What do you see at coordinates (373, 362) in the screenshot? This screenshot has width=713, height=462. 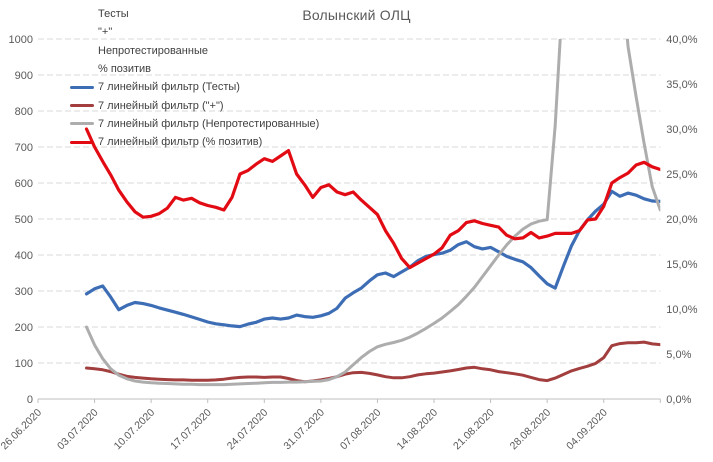 I see `series-line` at bounding box center [373, 362].